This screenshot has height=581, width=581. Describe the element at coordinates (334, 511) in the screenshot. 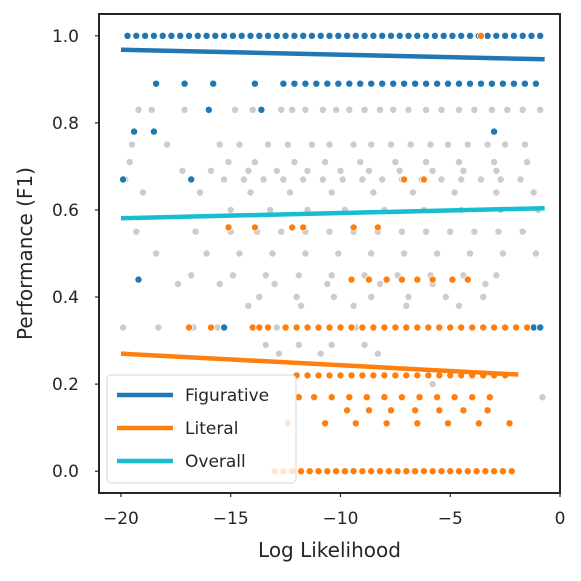

I see `x-axis-ticks: −20 −15 −10 −5 0` at that location.